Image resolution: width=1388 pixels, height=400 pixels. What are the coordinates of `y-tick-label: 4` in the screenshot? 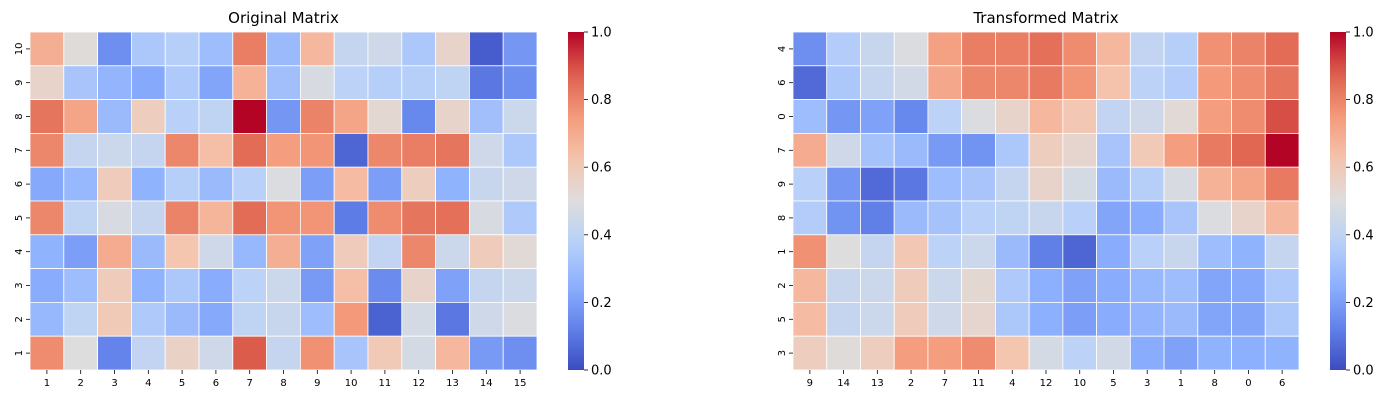 It's located at (19, 252).